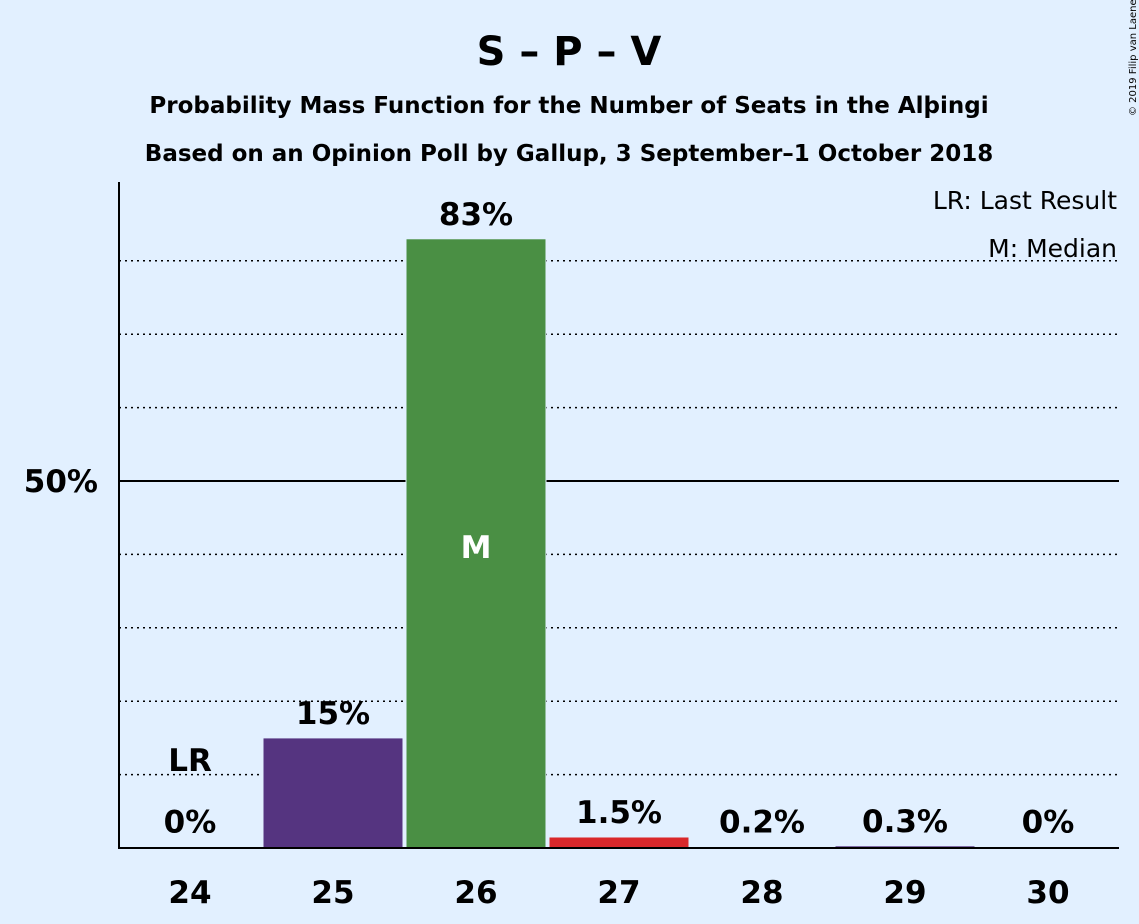  I want to click on x-tick-29: 29, so click(904, 893).